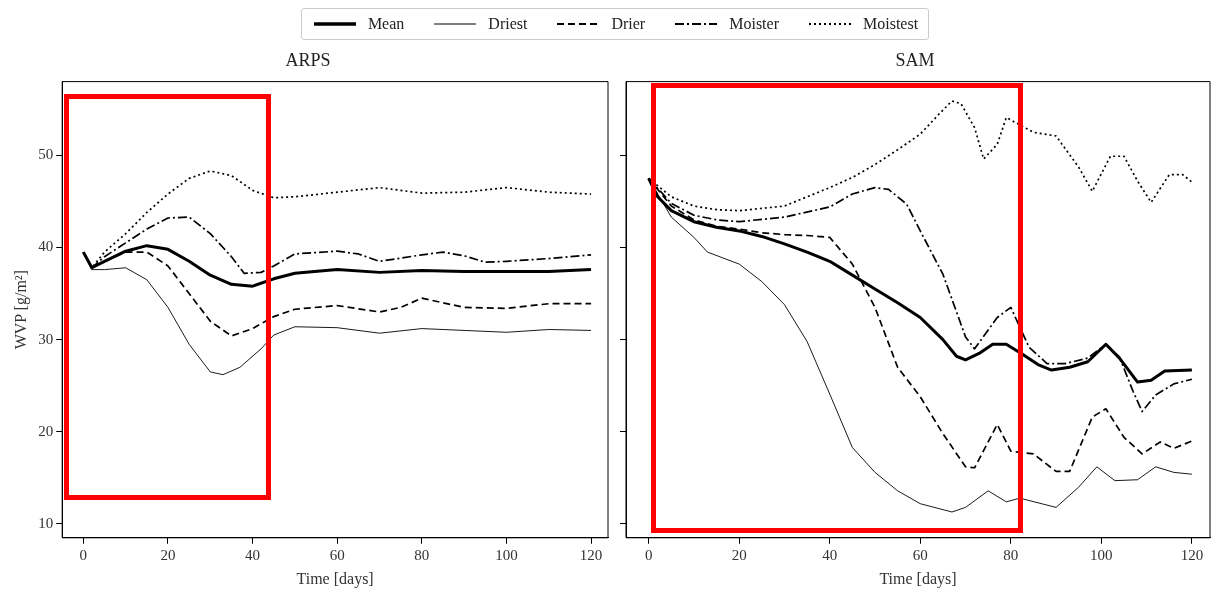 This screenshot has height=610, width=1230. Describe the element at coordinates (308, 59) in the screenshot. I see `chart-title: ARPS` at that location.